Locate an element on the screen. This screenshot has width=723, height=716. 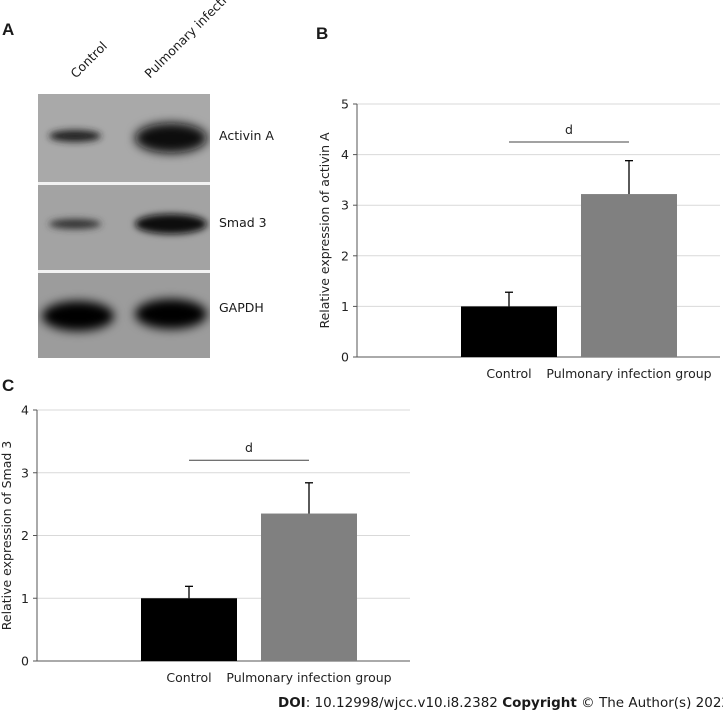
blot-strip-activin is located at coordinates (124, 138).